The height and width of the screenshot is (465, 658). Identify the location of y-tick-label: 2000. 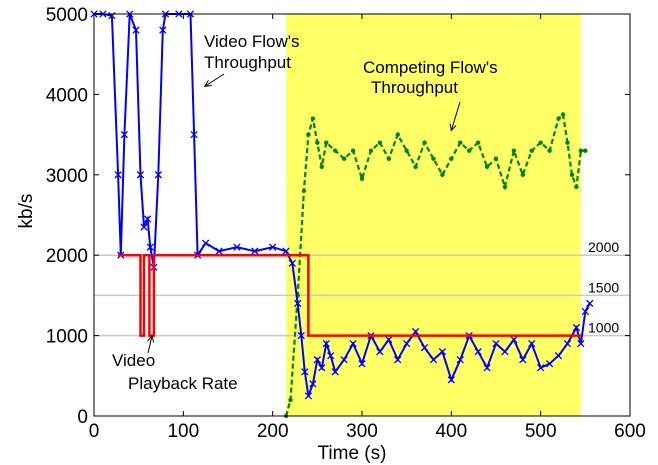
(67, 256).